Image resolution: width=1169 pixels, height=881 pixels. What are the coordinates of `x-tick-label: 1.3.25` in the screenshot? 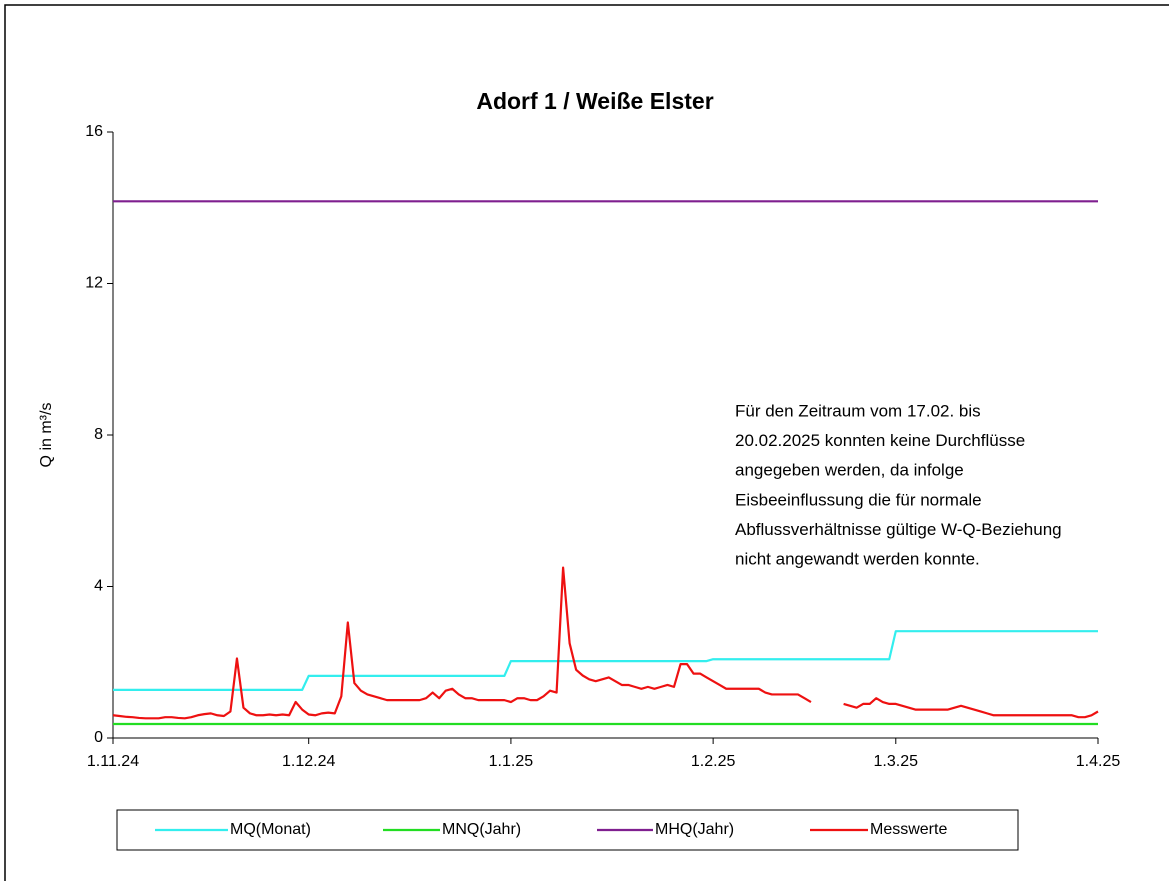 It's located at (896, 761).